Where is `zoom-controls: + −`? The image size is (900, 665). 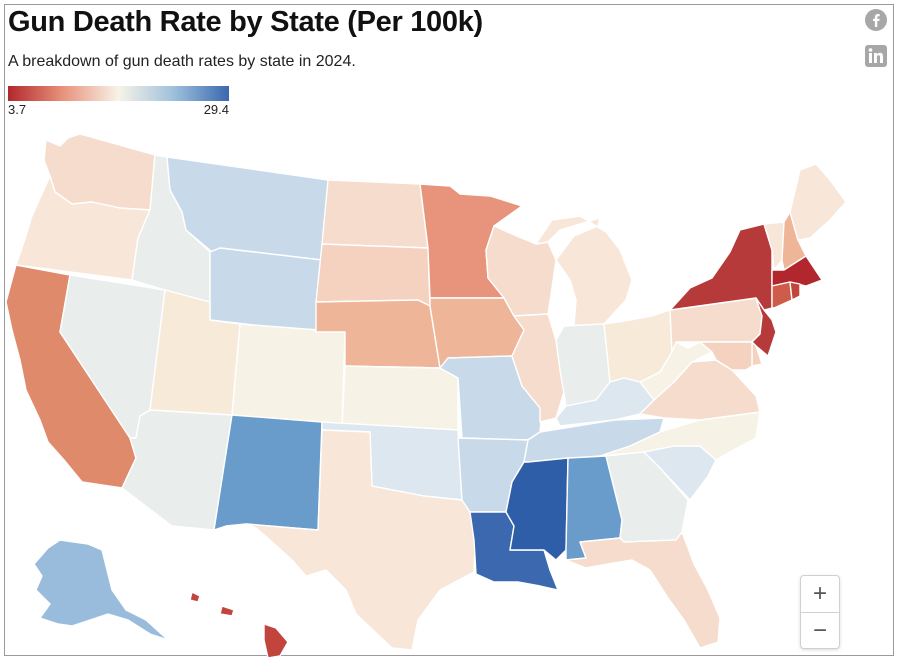
zoom-controls: + − is located at coordinates (820, 612).